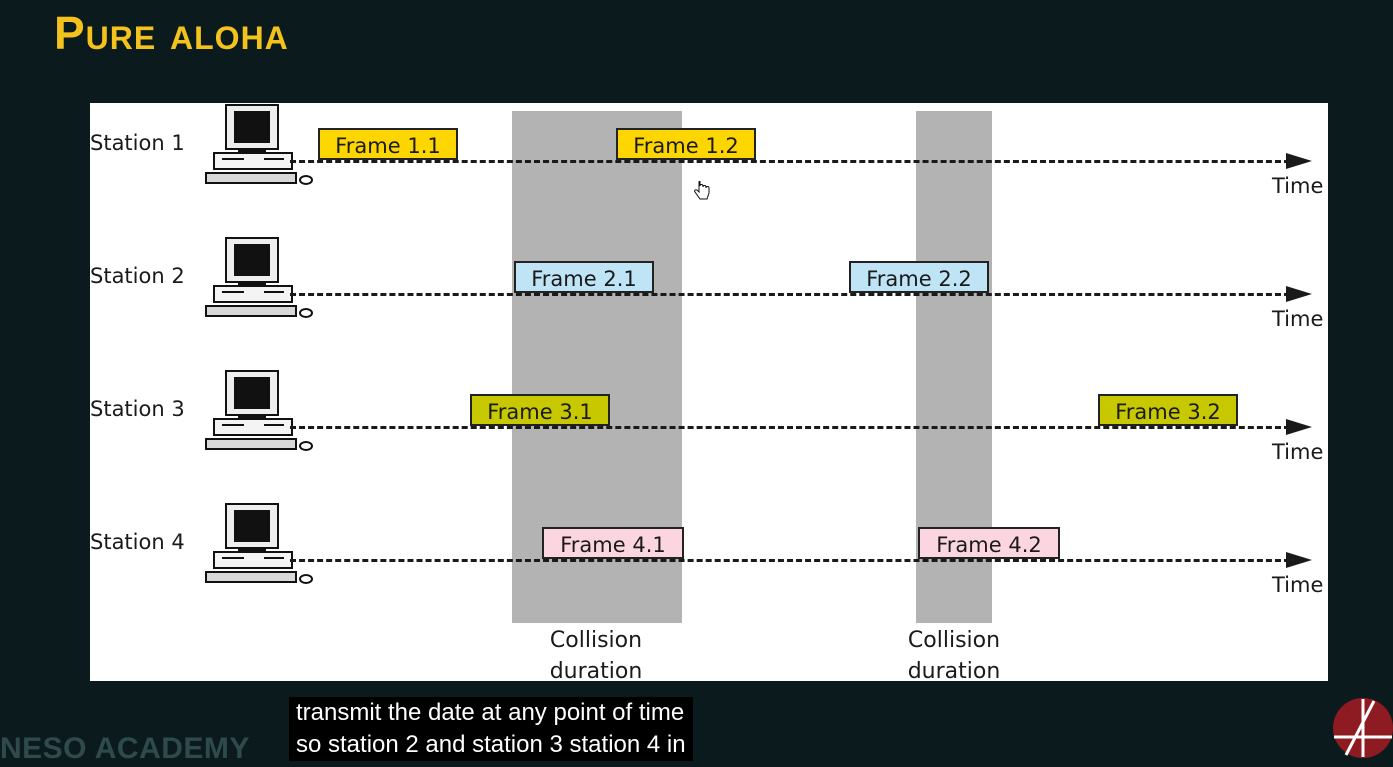  Describe the element at coordinates (790, 560) in the screenshot. I see `station-4-timeline` at that location.